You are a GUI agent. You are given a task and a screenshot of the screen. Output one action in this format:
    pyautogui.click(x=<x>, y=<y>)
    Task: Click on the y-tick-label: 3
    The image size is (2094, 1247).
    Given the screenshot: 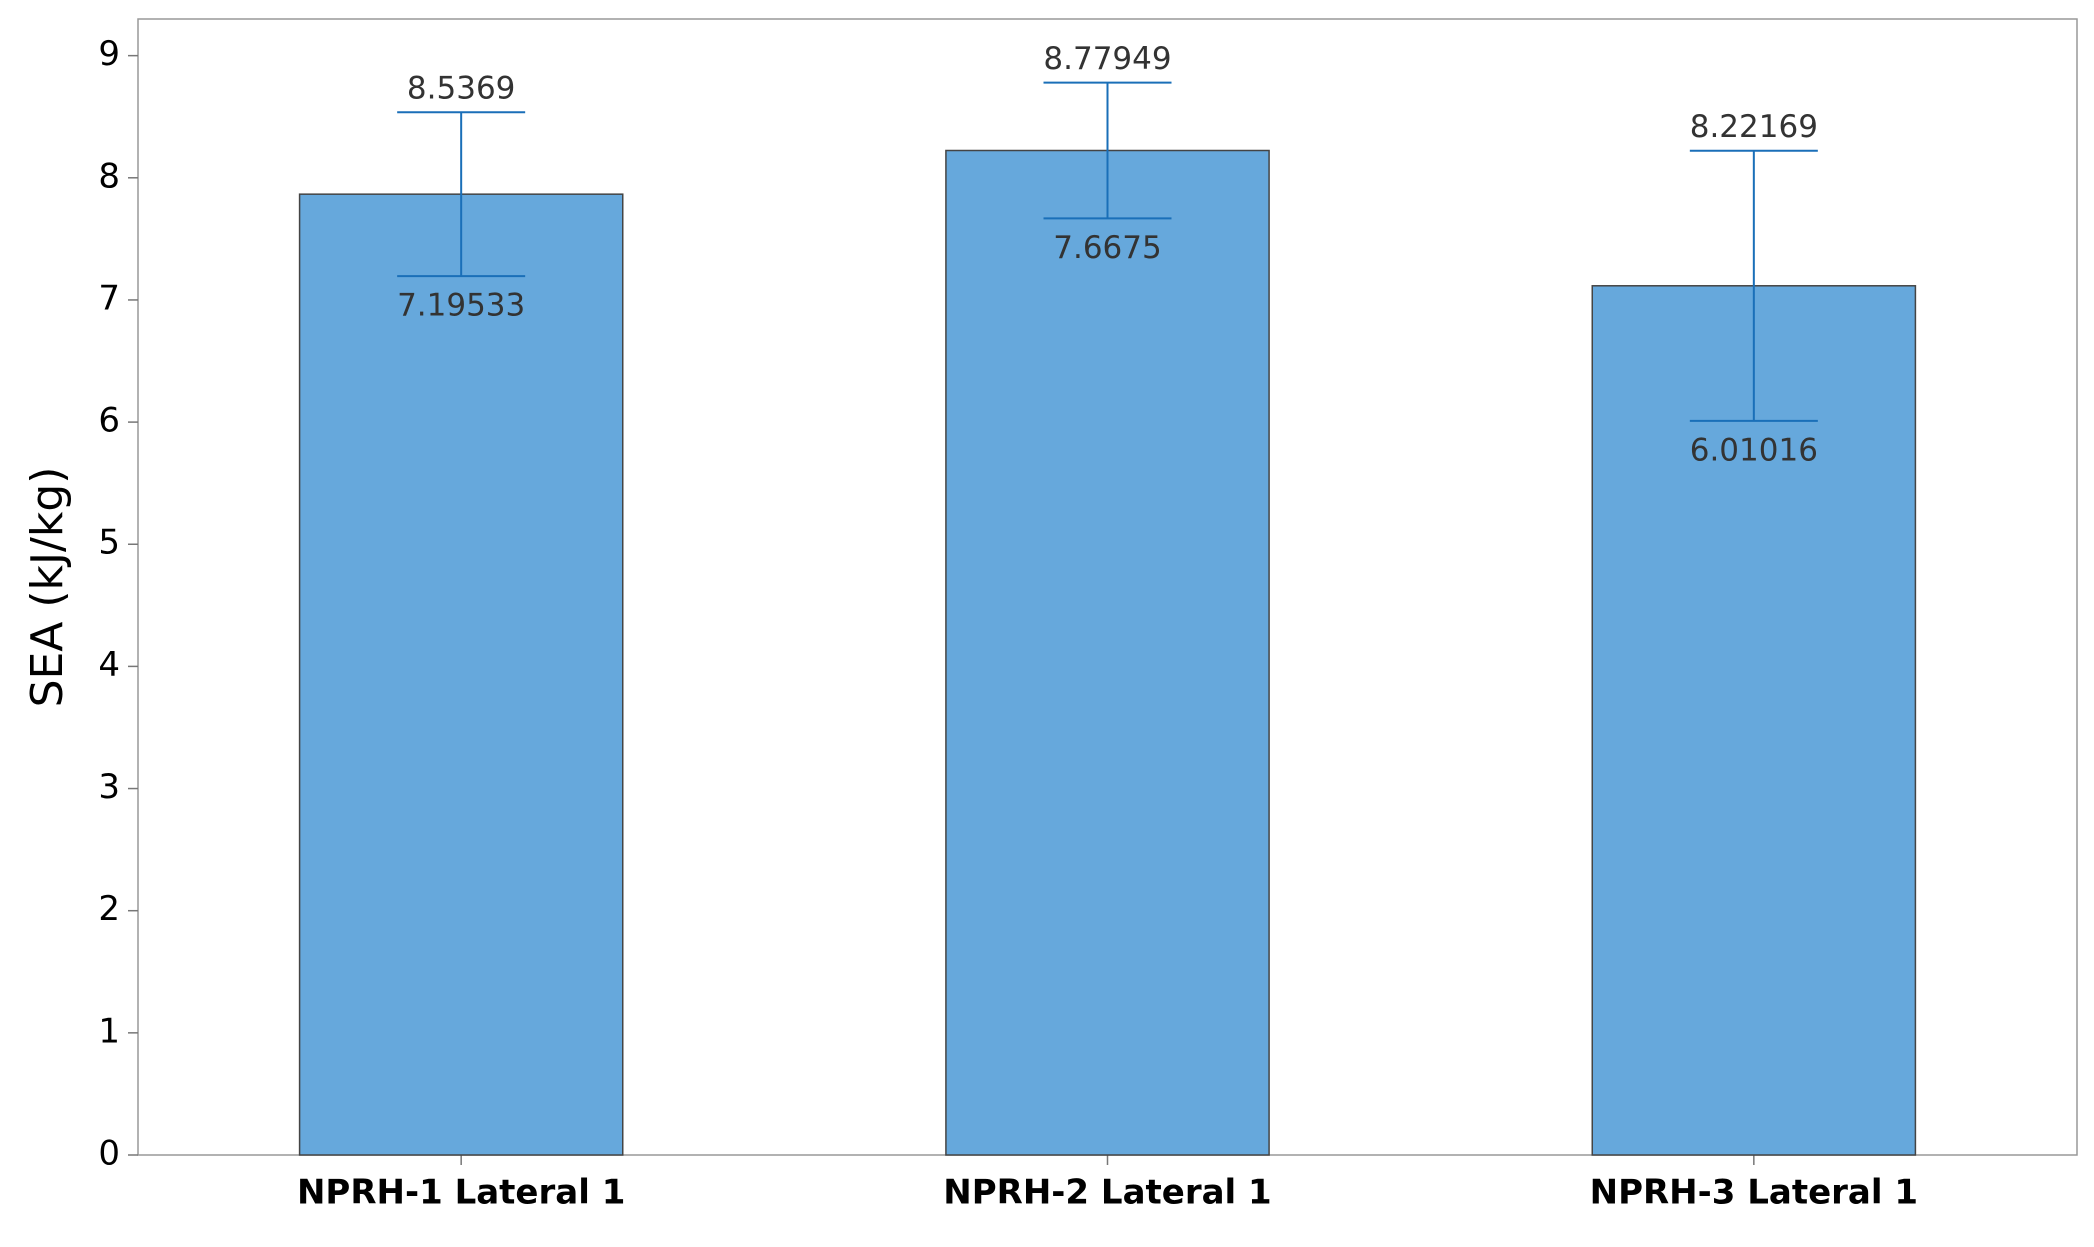 What is the action you would take?
    pyautogui.click(x=109, y=787)
    